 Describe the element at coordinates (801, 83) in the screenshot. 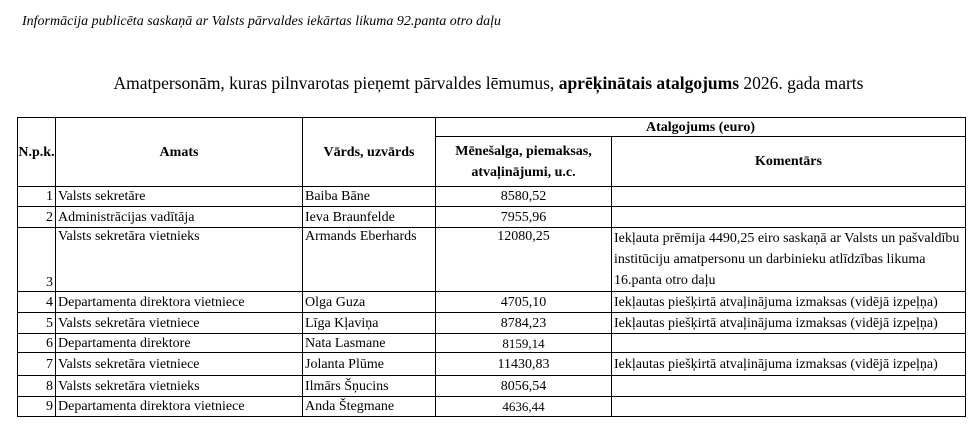

I see `title-after: 2026. gada marts` at that location.